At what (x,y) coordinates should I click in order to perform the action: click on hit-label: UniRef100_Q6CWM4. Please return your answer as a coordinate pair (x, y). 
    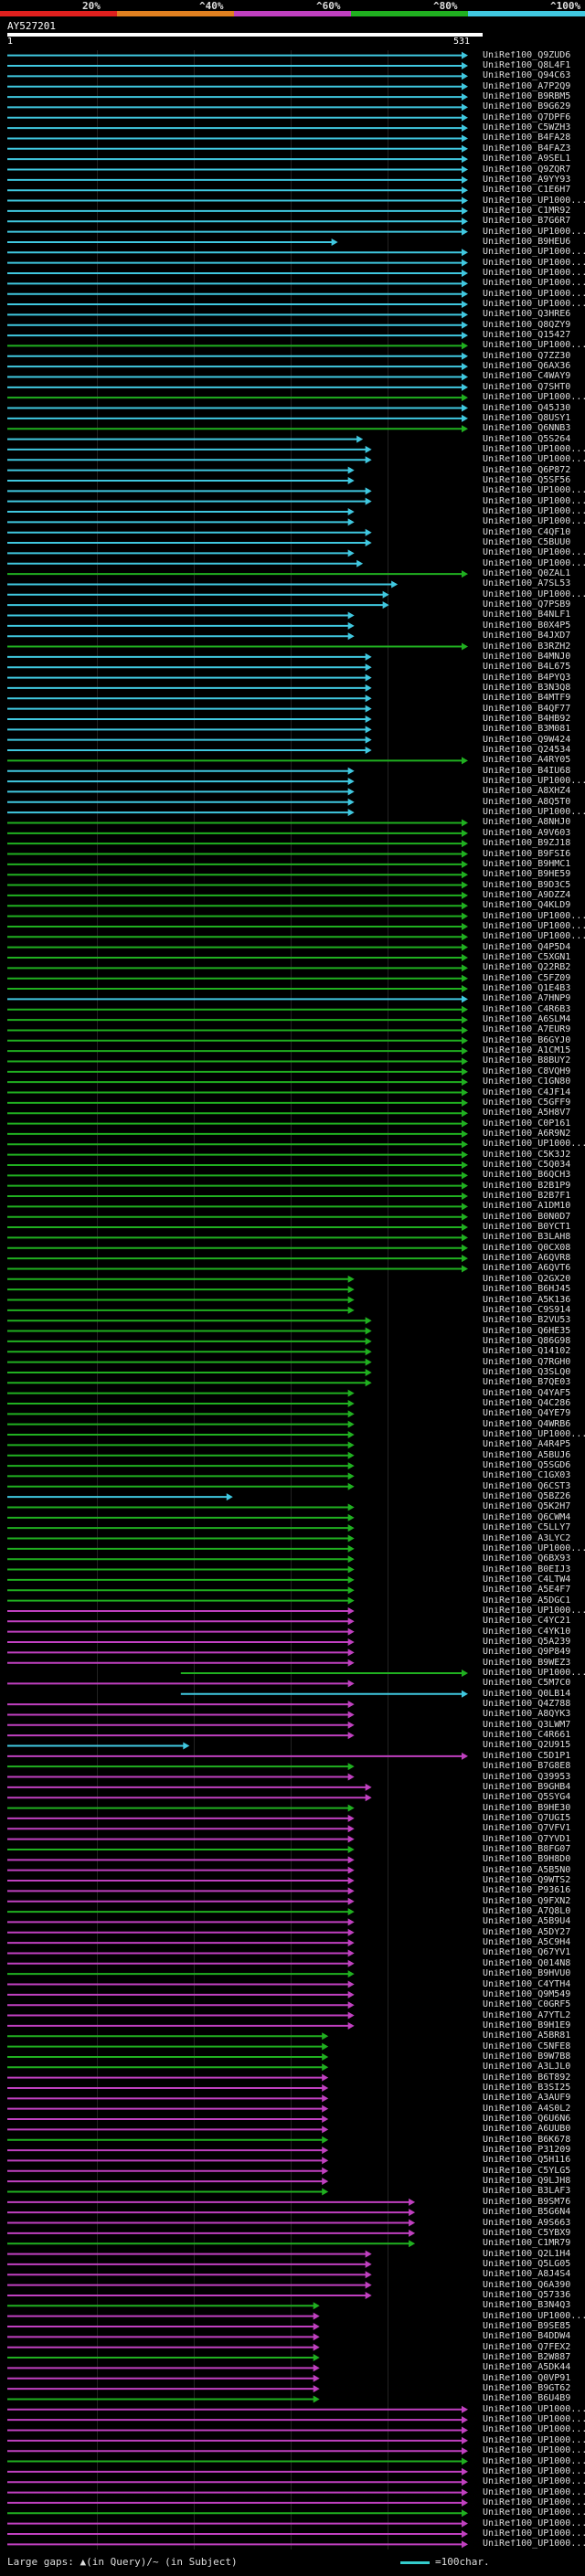
    Looking at the image, I should click on (527, 1517).